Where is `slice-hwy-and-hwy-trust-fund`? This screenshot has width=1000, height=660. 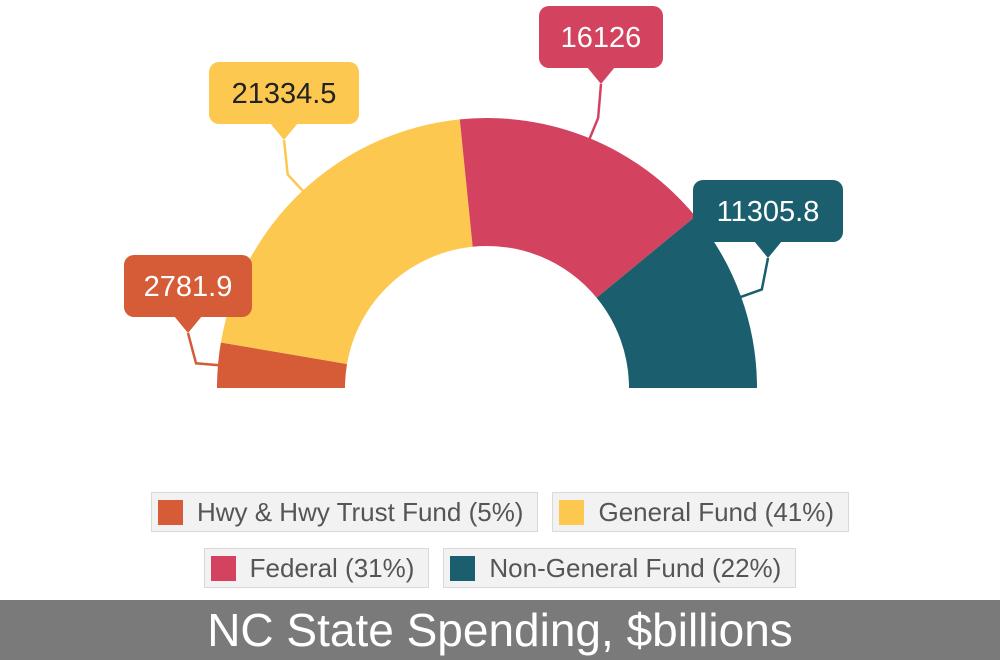
slice-hwy-and-hwy-trust-fund is located at coordinates (282, 365).